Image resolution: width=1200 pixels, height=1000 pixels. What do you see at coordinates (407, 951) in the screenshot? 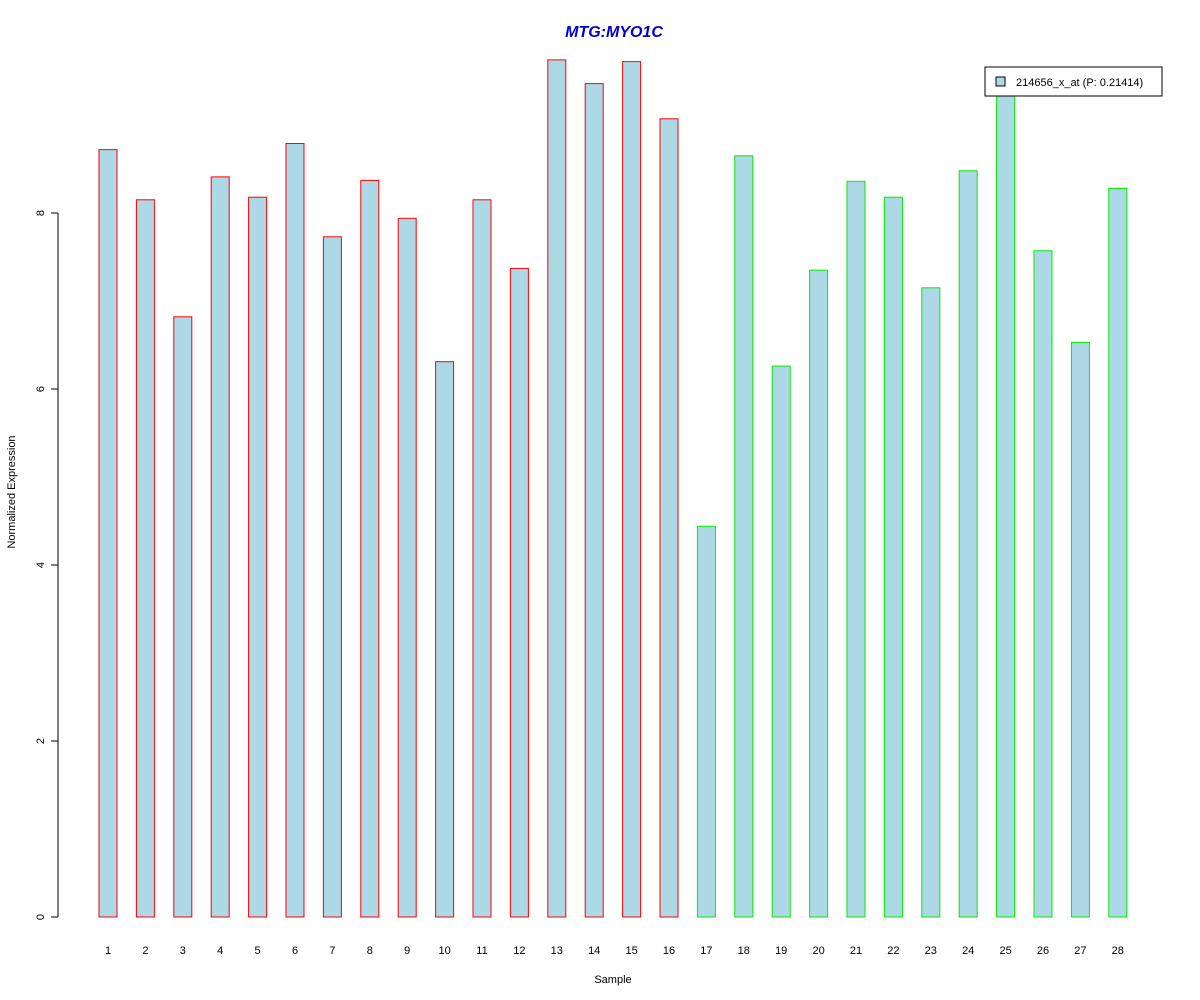
I see `x-tick-label: 9` at bounding box center [407, 951].